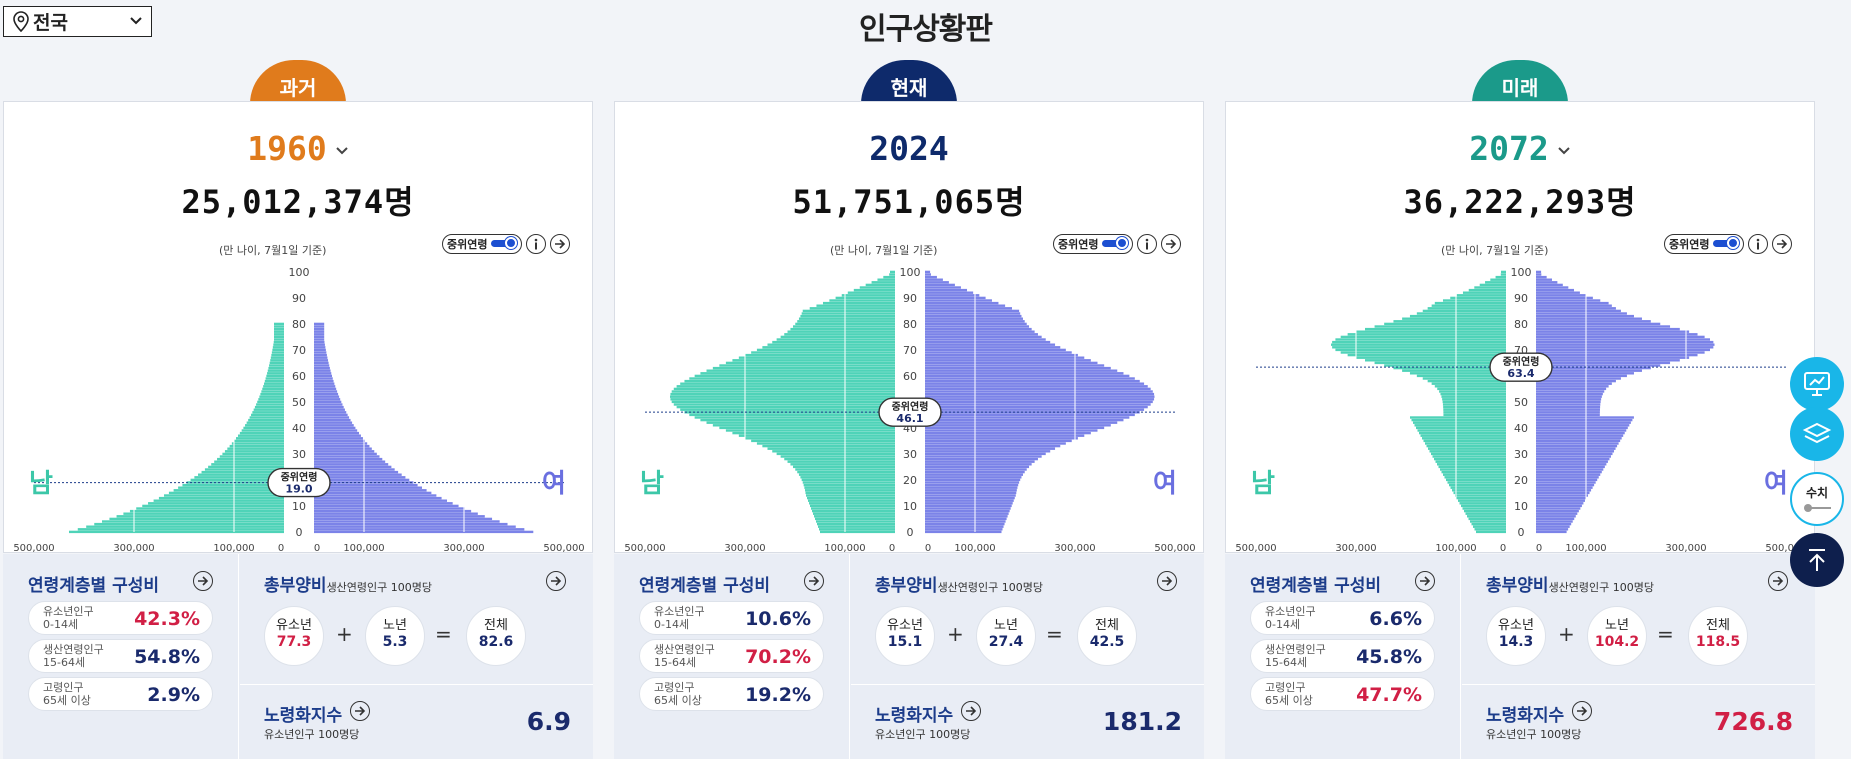 This screenshot has height=759, width=1851. I want to click on age-tick-label: 30, so click(910, 454).